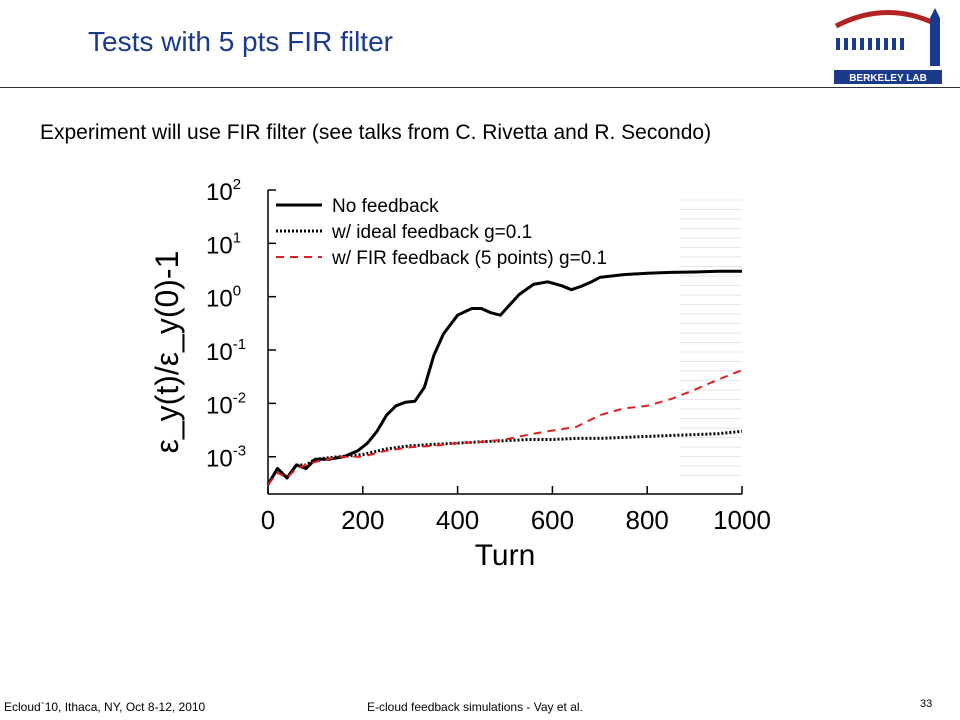  I want to click on slide-title: Tests with 5 pts FIR filter, so click(240, 41).